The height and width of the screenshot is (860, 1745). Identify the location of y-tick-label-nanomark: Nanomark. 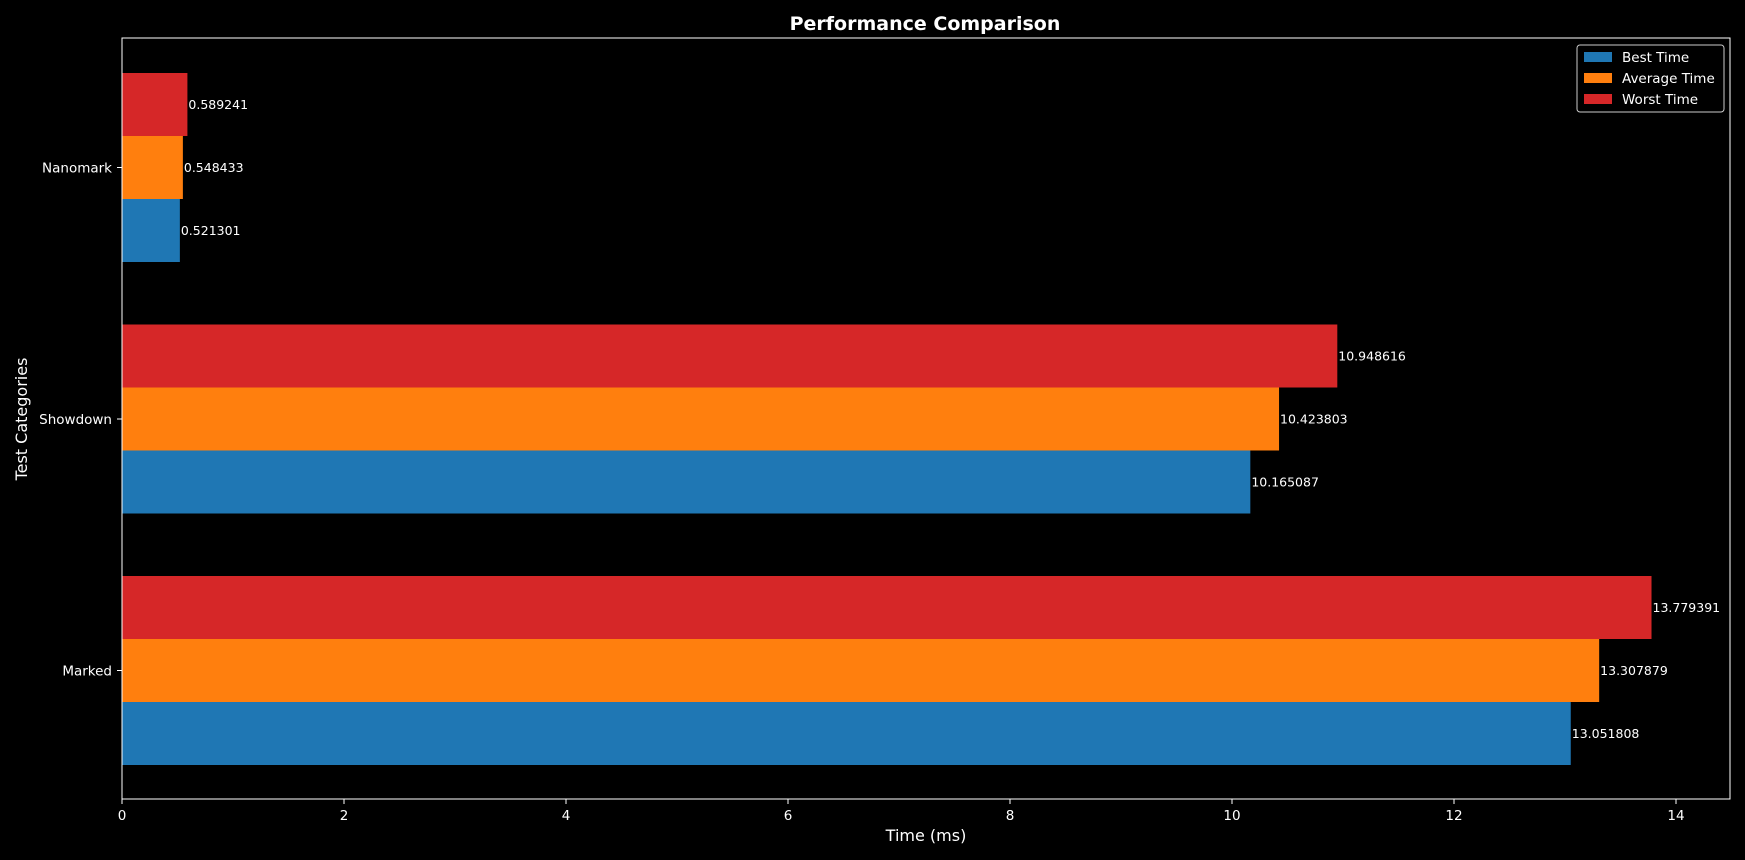
(77, 169).